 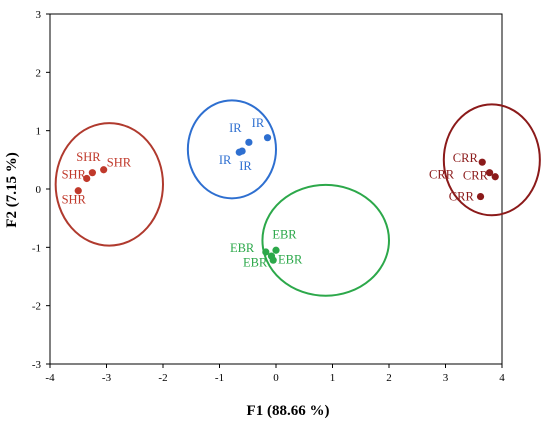 I want to click on y-tick-label: -3, so click(x=37, y=365).